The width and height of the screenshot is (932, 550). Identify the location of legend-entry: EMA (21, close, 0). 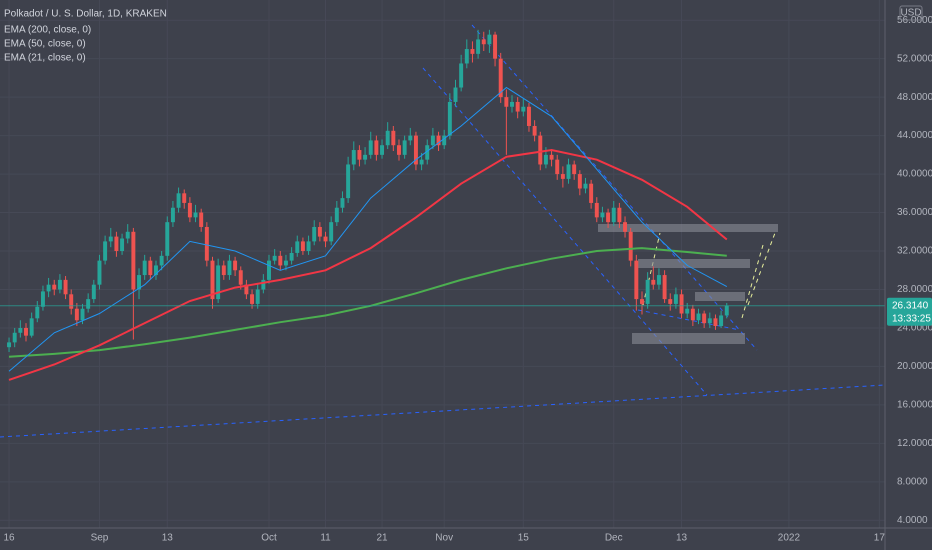
(45, 58).